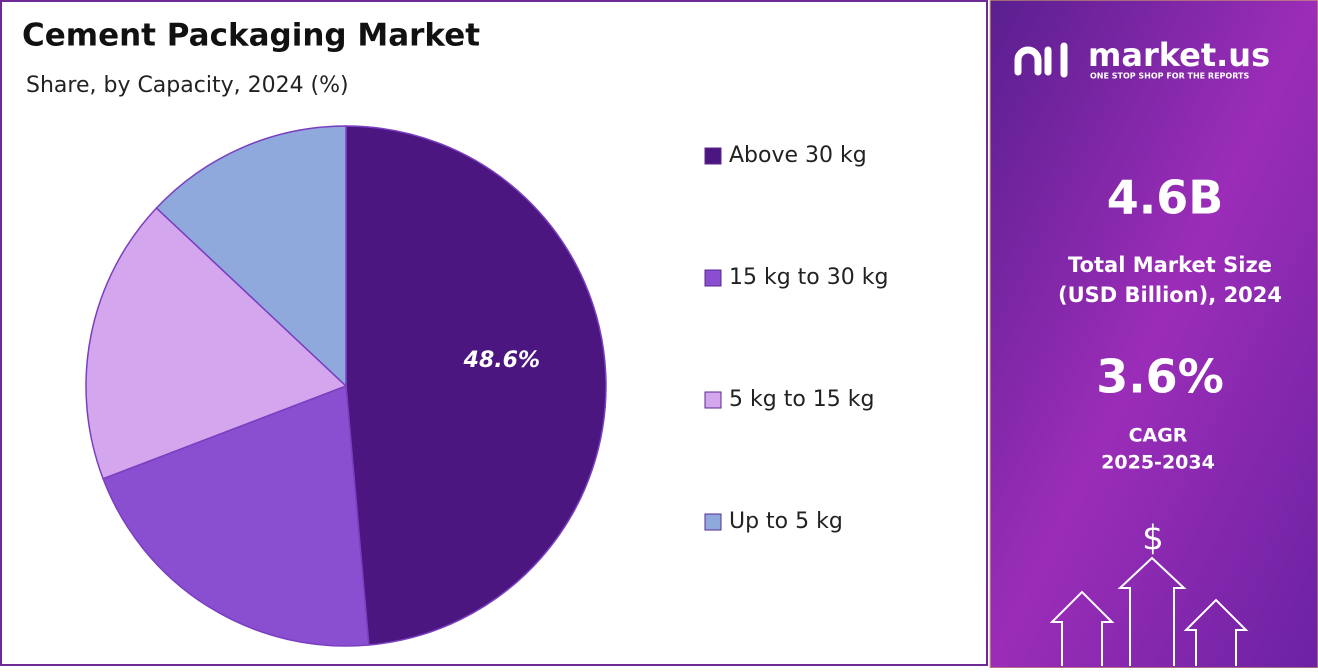  Describe the element at coordinates (187, 85) in the screenshot. I see `chart-subtitle: Share, by Capacity, 2024 (%)` at that location.